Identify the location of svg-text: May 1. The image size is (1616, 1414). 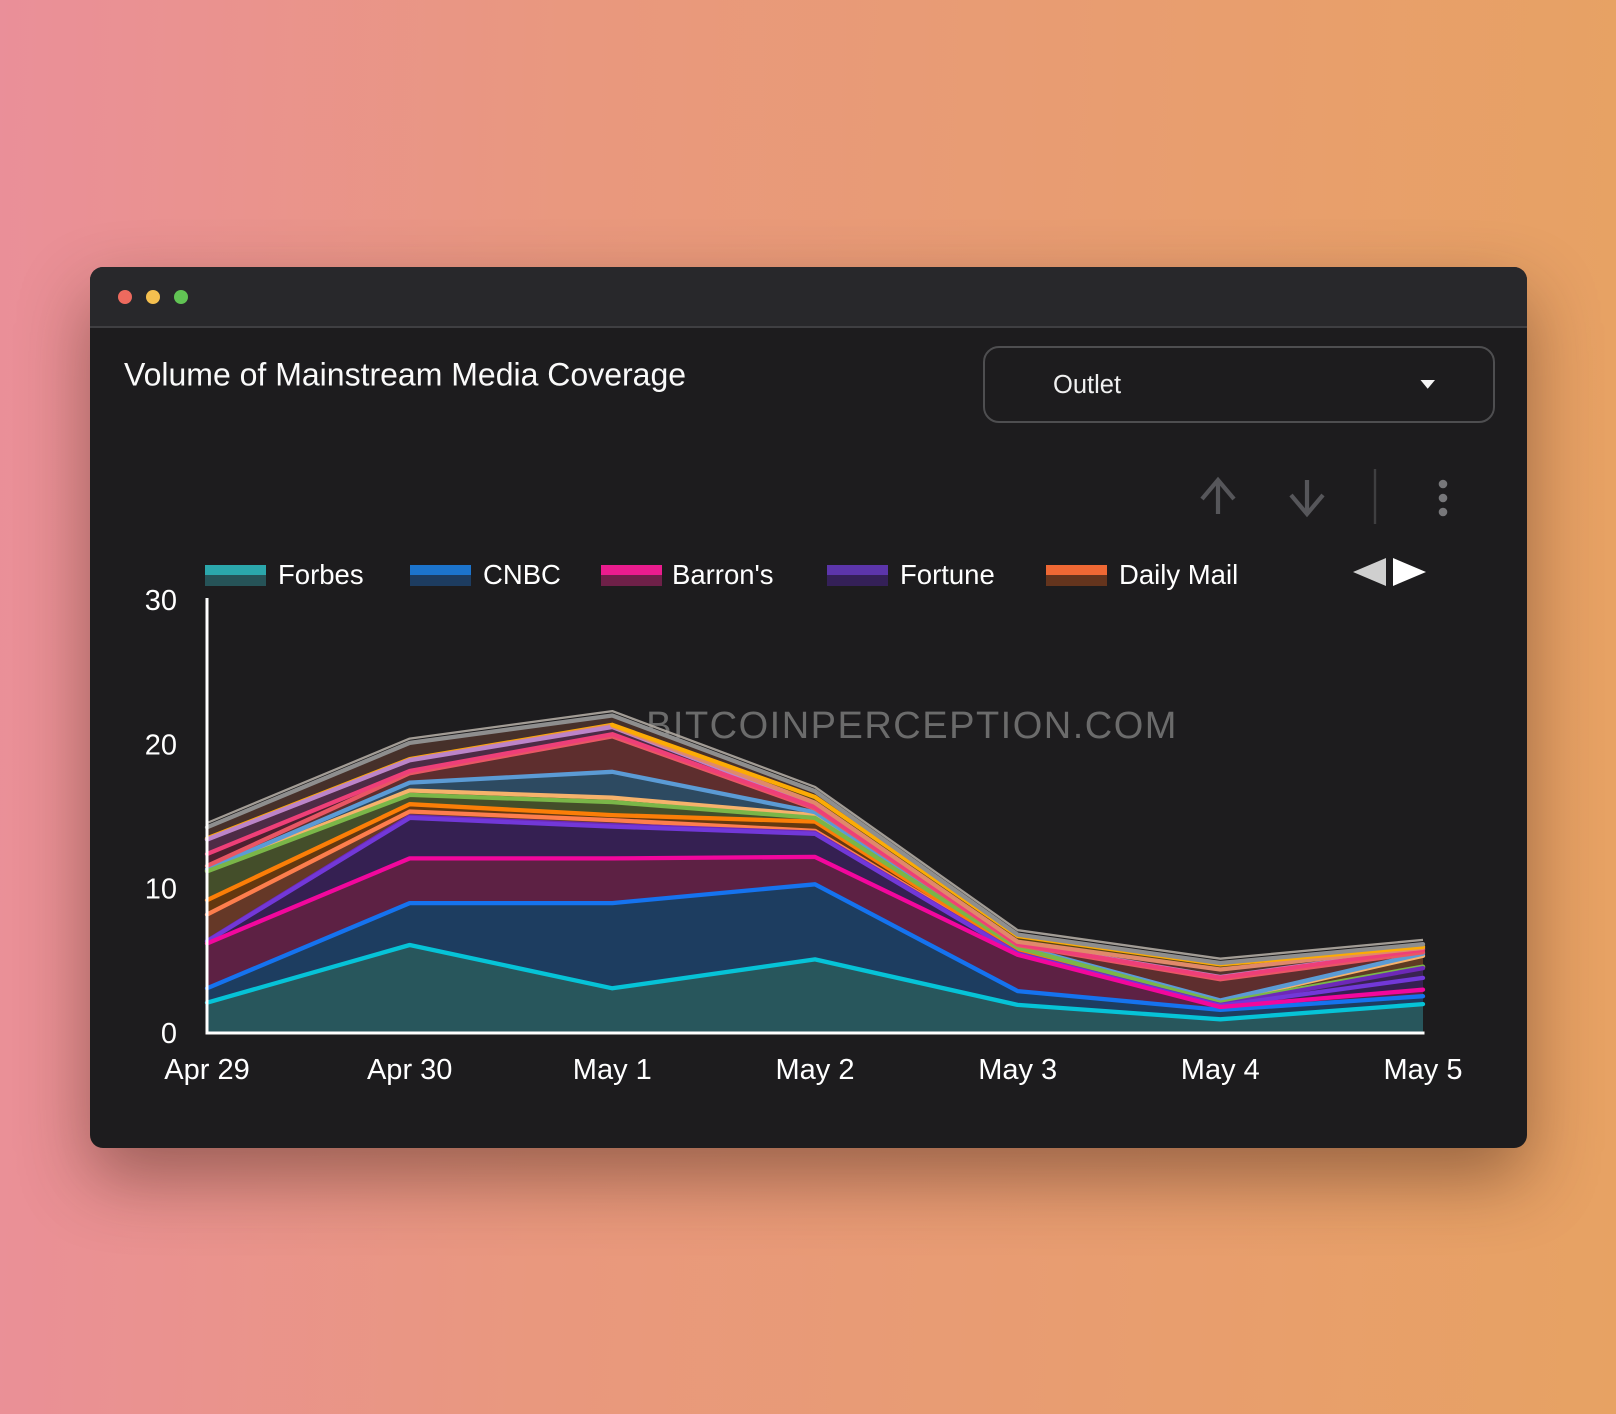
(612, 1070).